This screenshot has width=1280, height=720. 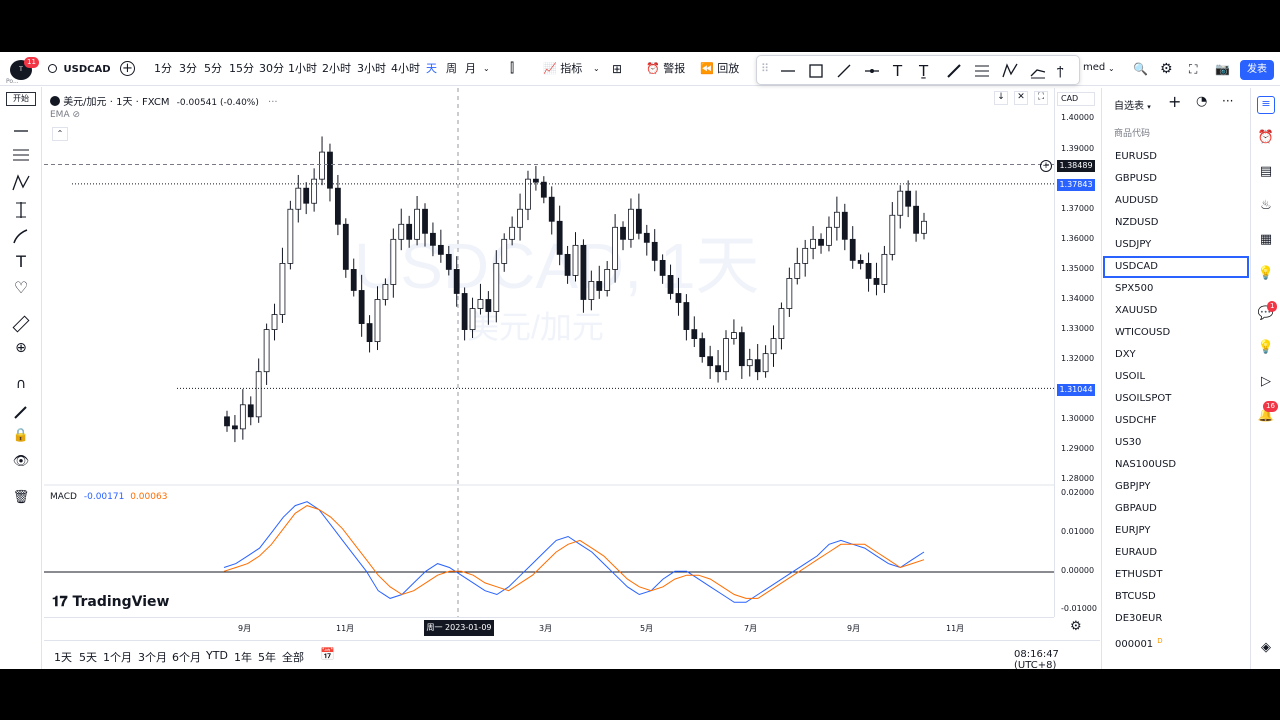 I want to click on column-header: 商品代码, so click(x=1132, y=134).